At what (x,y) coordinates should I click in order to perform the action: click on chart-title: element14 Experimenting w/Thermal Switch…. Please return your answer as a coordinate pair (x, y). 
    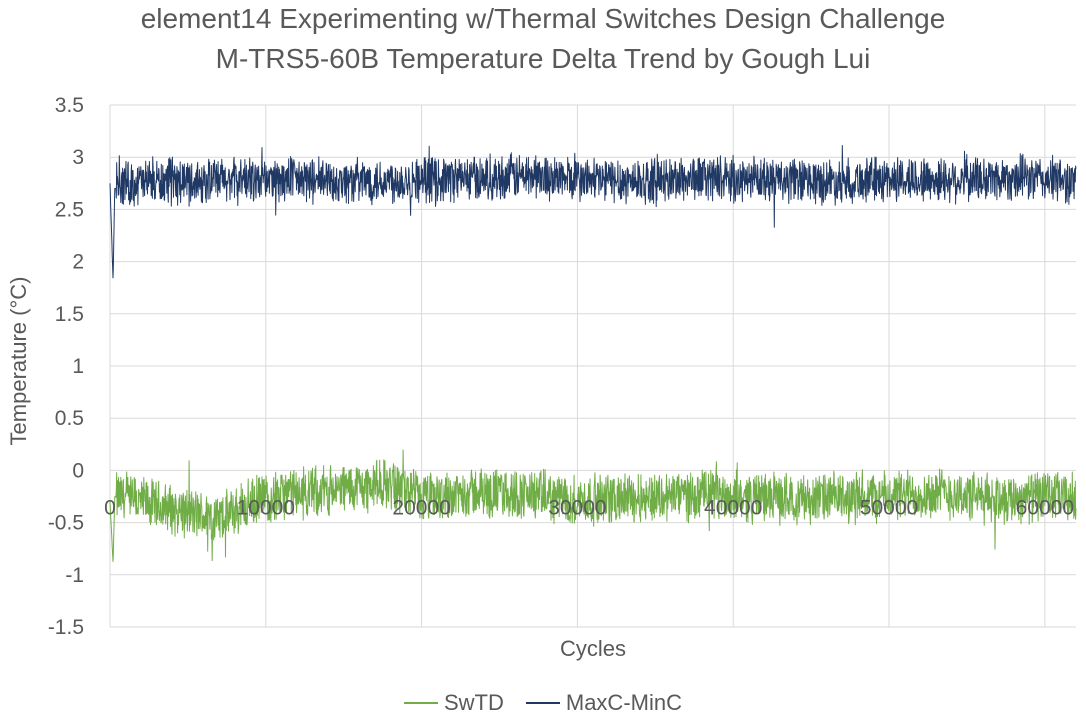
    Looking at the image, I should click on (543, 18).